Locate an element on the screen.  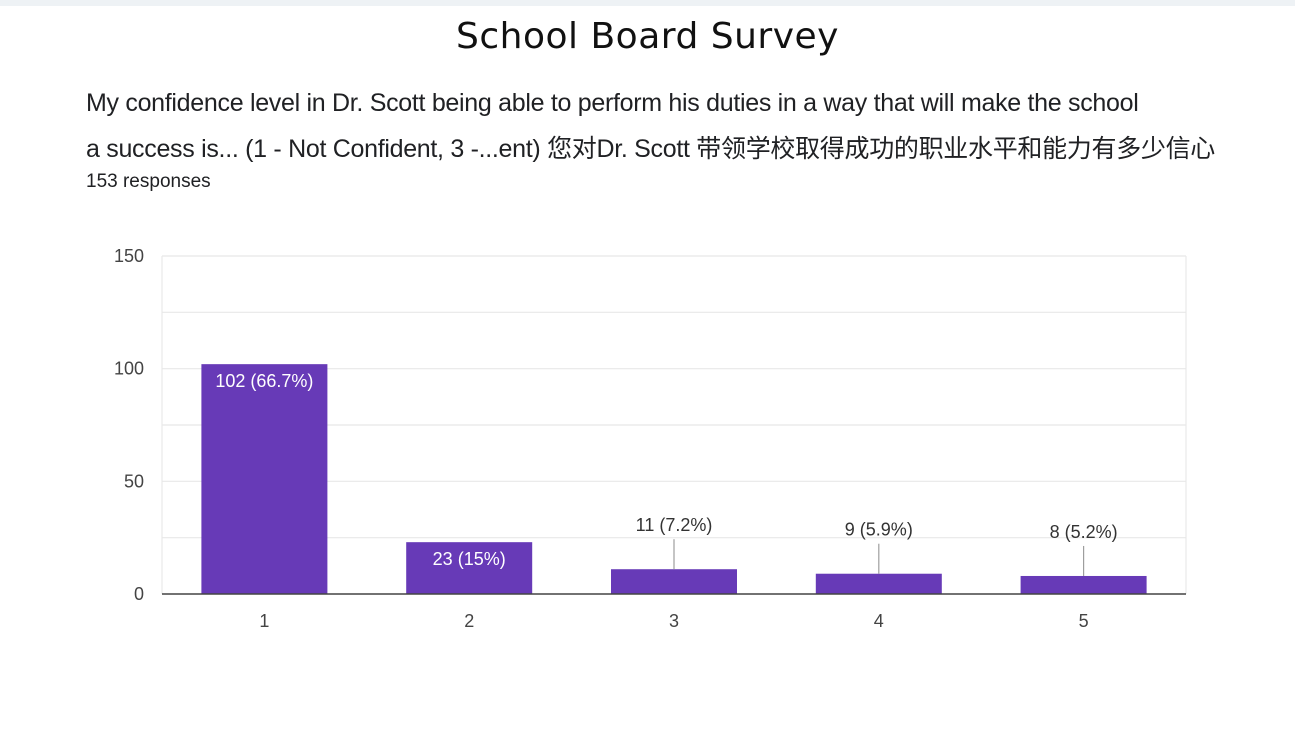
response-count: 153 responses is located at coordinates (148, 181).